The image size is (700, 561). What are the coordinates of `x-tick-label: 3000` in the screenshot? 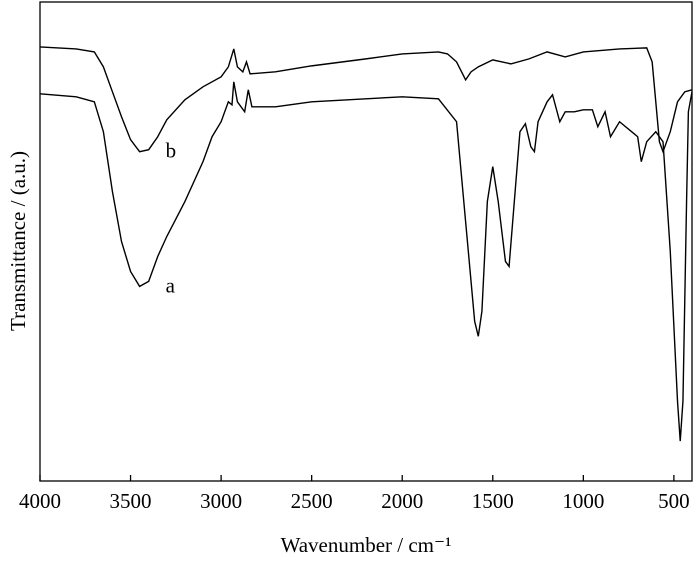 It's located at (221, 501).